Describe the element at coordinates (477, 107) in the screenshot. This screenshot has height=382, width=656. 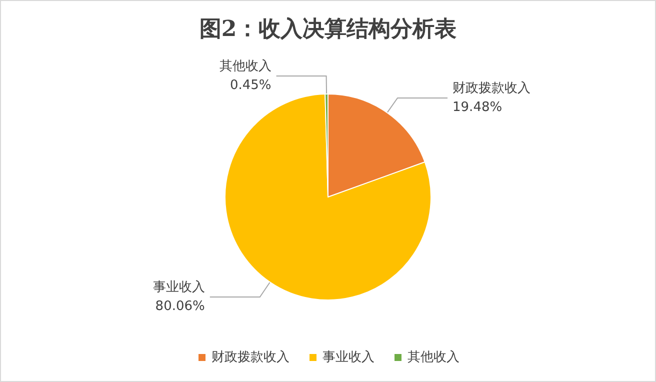
I see `data-label: 19.48%` at that location.